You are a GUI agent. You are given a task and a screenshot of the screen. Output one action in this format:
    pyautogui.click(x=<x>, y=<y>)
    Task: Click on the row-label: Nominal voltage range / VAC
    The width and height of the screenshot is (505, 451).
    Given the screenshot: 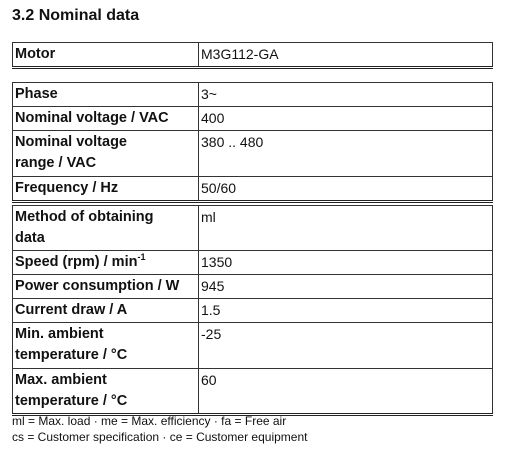 What is the action you would take?
    pyautogui.click(x=105, y=153)
    